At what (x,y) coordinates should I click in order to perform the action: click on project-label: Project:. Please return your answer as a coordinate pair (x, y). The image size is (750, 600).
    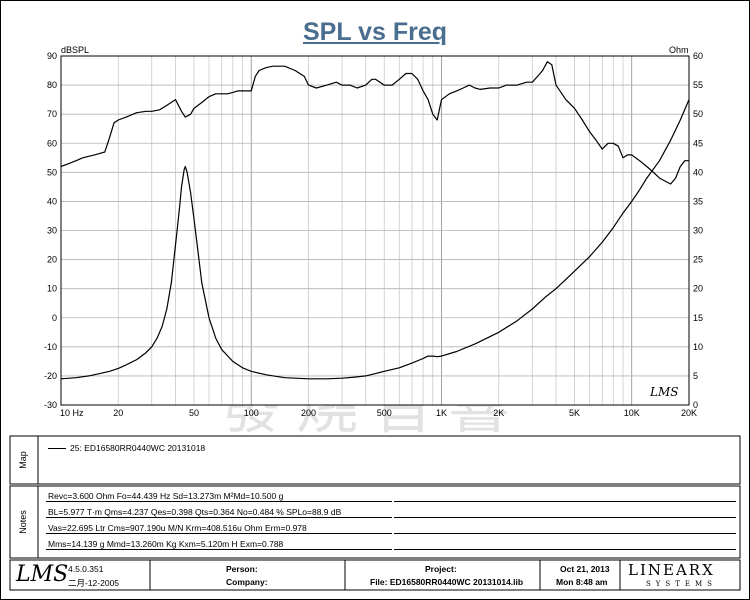
    Looking at the image, I should click on (441, 569).